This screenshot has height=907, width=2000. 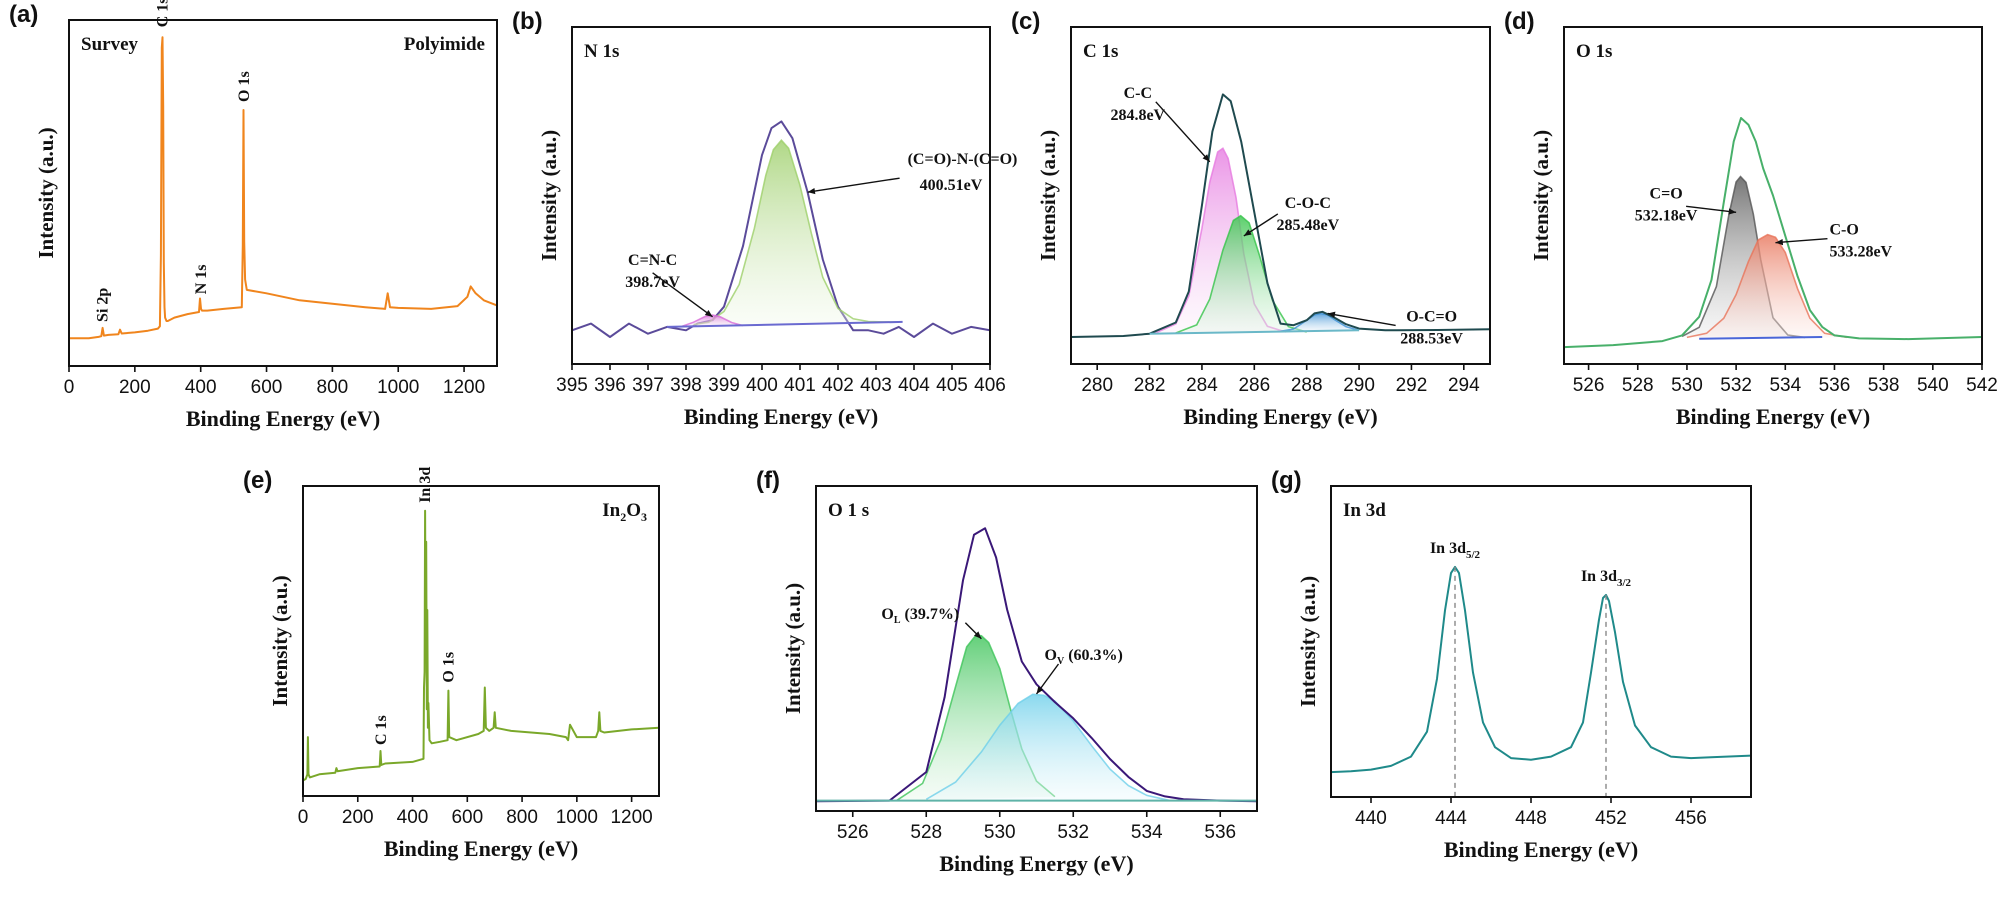 What do you see at coordinates (648, 385) in the screenshot?
I see `x-tick-label: 397` at bounding box center [648, 385].